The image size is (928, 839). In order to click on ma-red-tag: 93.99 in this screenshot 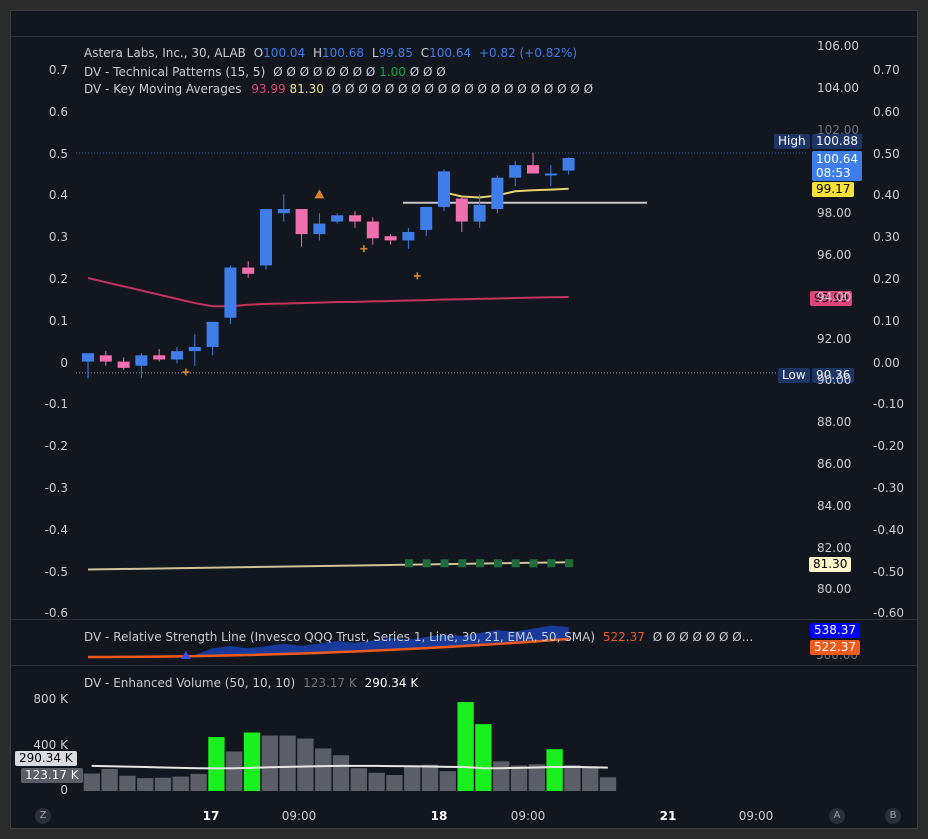, I will do `click(831, 298)`.